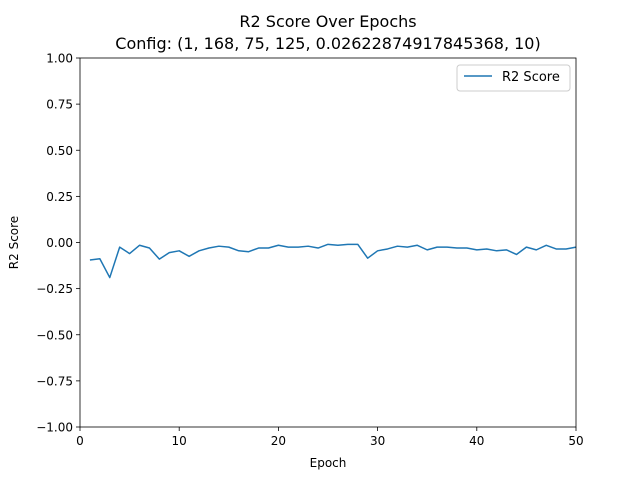 The height and width of the screenshot is (480, 640). What do you see at coordinates (54, 289) in the screenshot?
I see `y-tick-label: −0.25` at bounding box center [54, 289].